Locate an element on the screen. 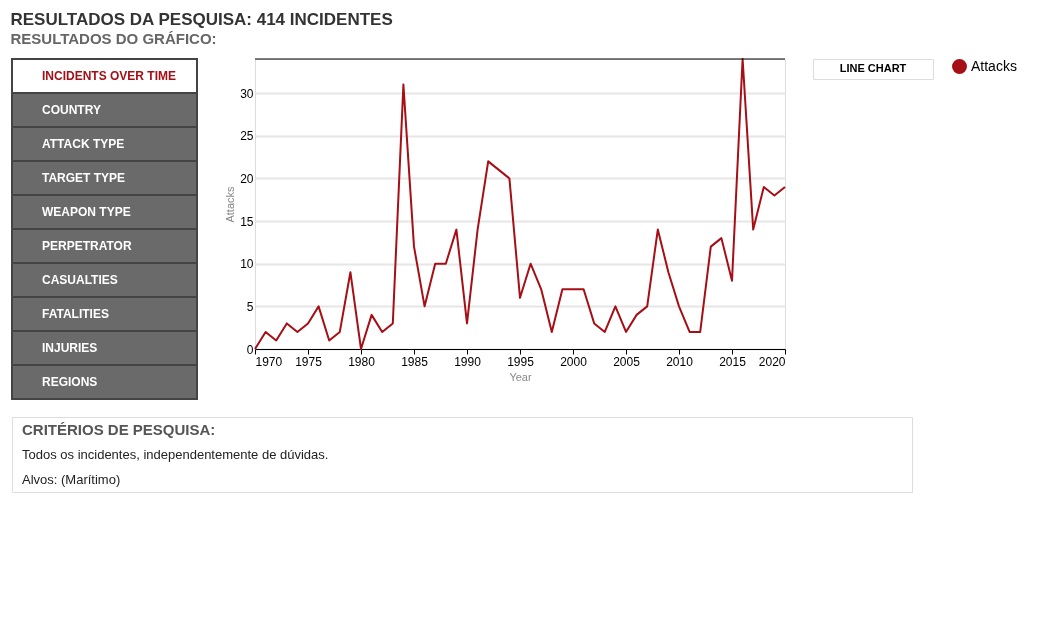  x-tick-label: 1990 is located at coordinates (468, 361).